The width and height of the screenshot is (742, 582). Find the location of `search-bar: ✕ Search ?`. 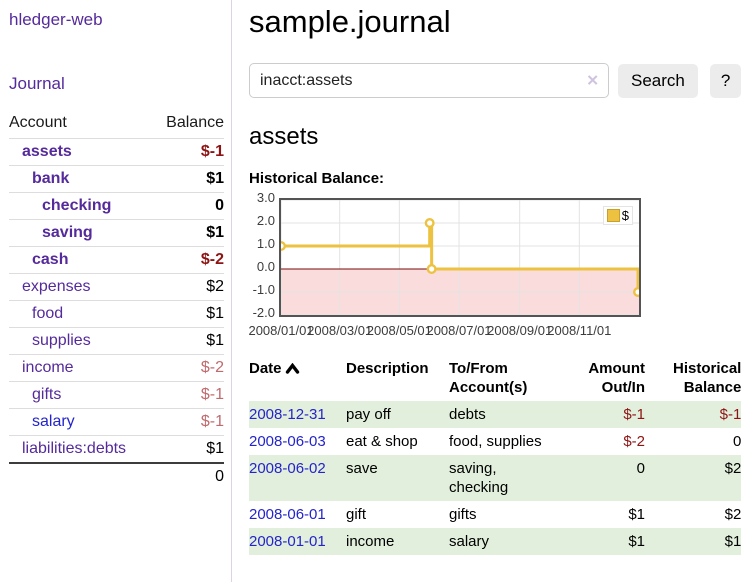

search-bar: ✕ Search ? is located at coordinates (495, 80).